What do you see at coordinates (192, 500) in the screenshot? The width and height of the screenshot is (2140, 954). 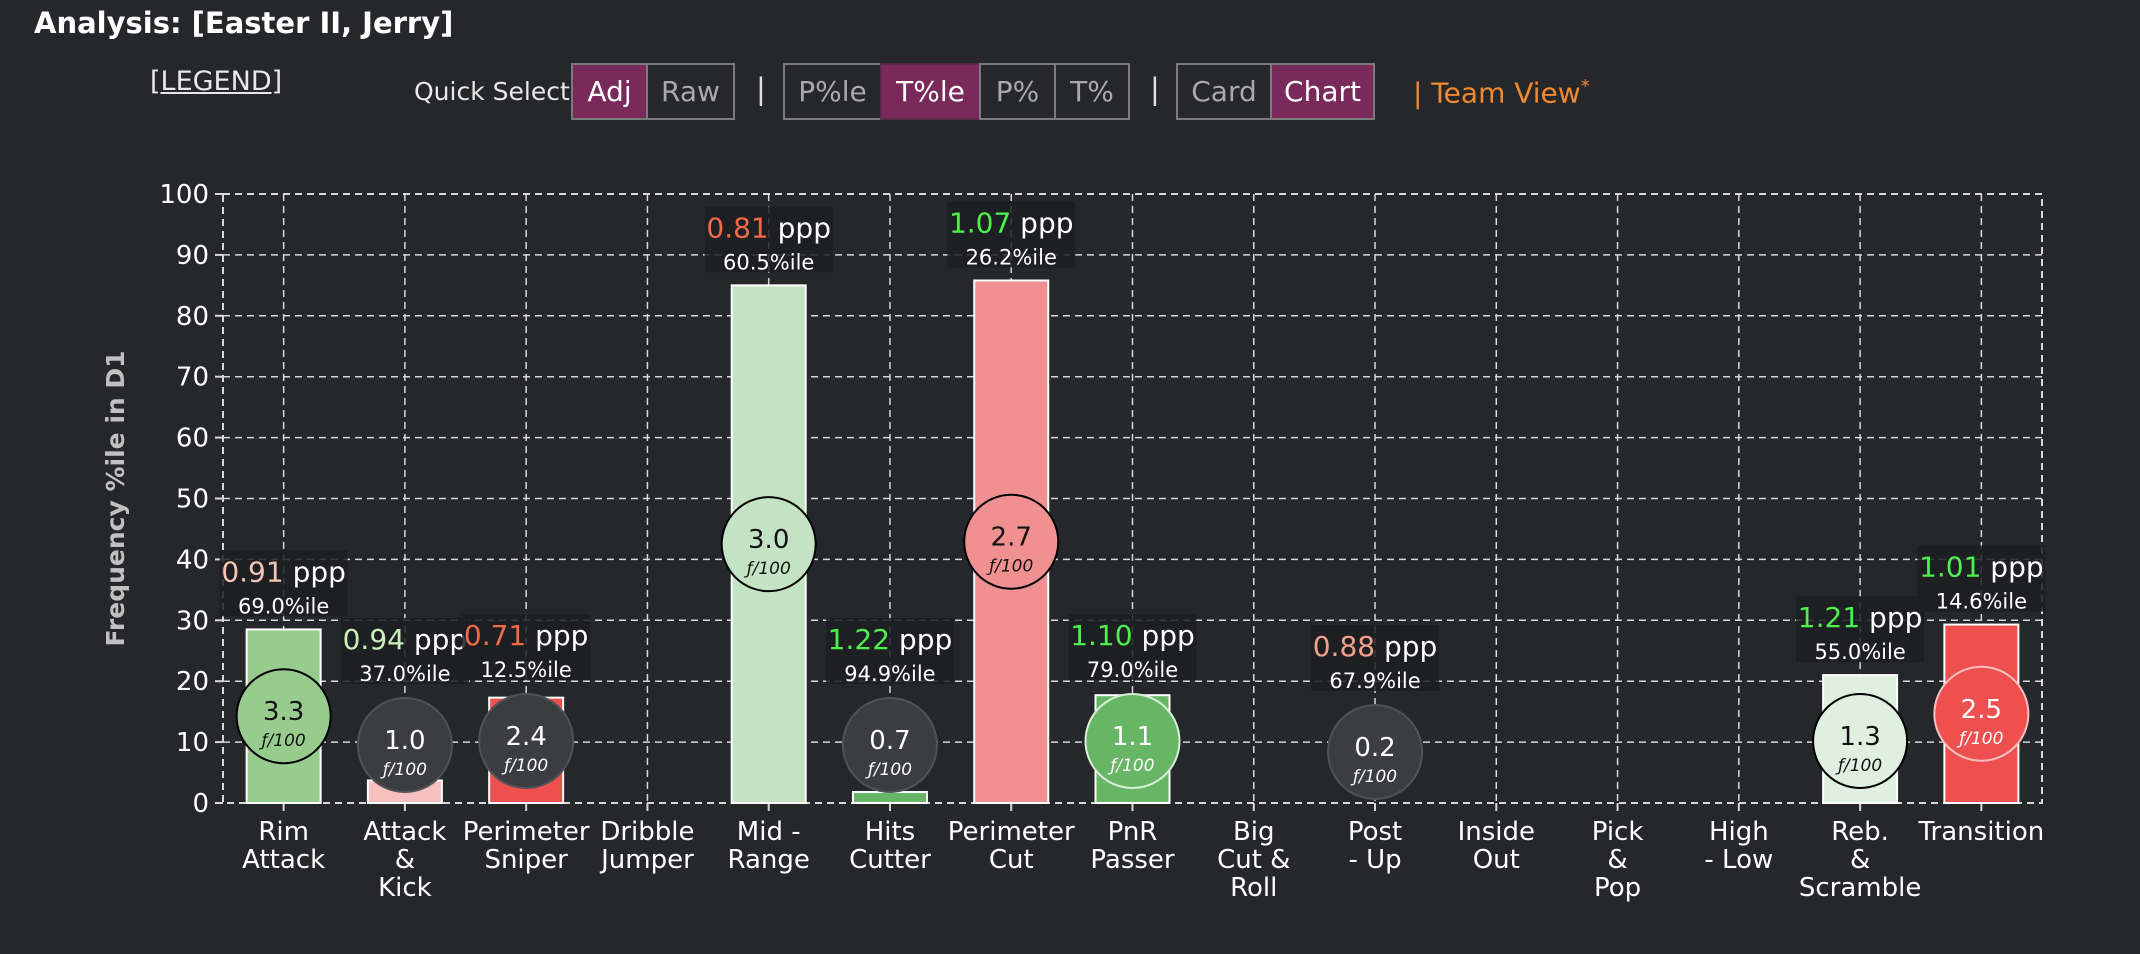 I see `y-tick-label: 50` at bounding box center [192, 500].